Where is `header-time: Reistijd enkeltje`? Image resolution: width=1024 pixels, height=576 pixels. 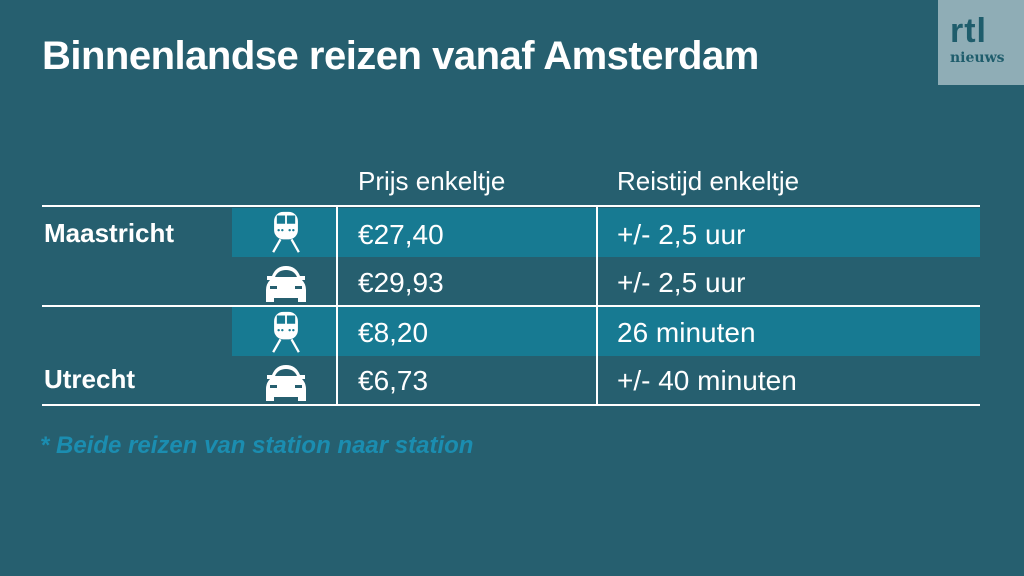
header-time: Reistijd enkeltje is located at coordinates (708, 181).